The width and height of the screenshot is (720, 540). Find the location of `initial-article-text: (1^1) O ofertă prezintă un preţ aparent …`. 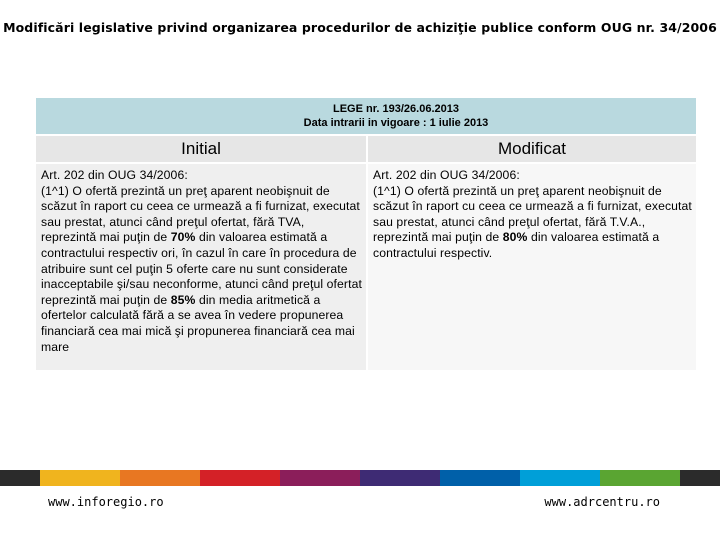

initial-article-text: (1^1) O ofertă prezintă un preţ aparent … is located at coordinates (201, 270).